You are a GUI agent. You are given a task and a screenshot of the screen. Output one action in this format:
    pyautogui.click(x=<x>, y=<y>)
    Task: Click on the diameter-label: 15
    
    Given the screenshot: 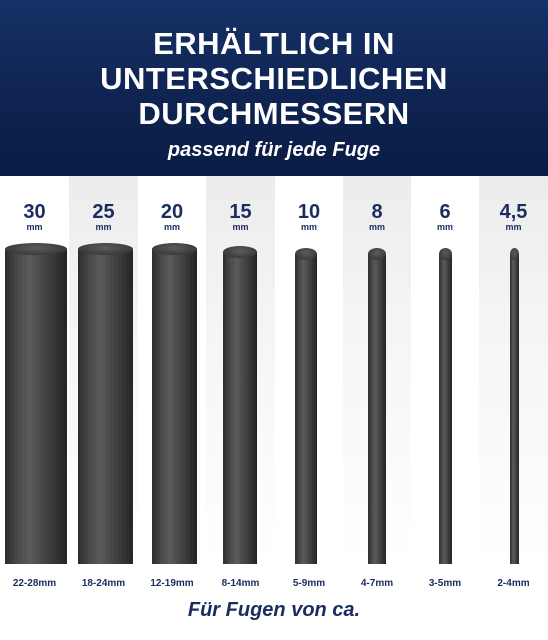 What is the action you would take?
    pyautogui.click(x=240, y=212)
    